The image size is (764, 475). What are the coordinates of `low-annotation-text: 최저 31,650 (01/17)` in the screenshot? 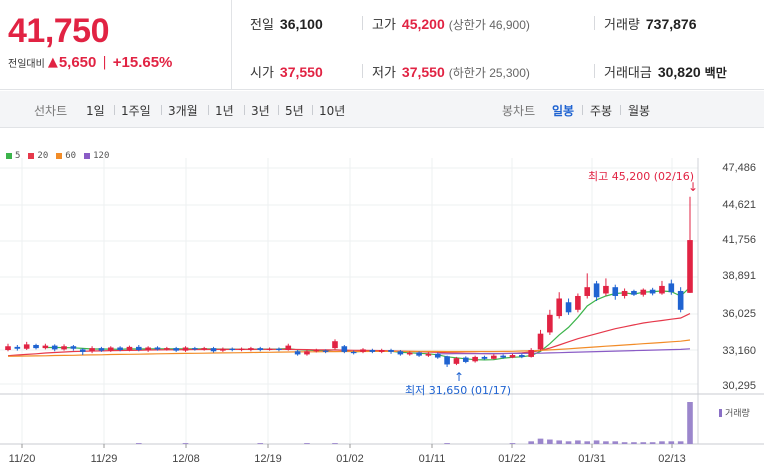 It's located at (458, 390).